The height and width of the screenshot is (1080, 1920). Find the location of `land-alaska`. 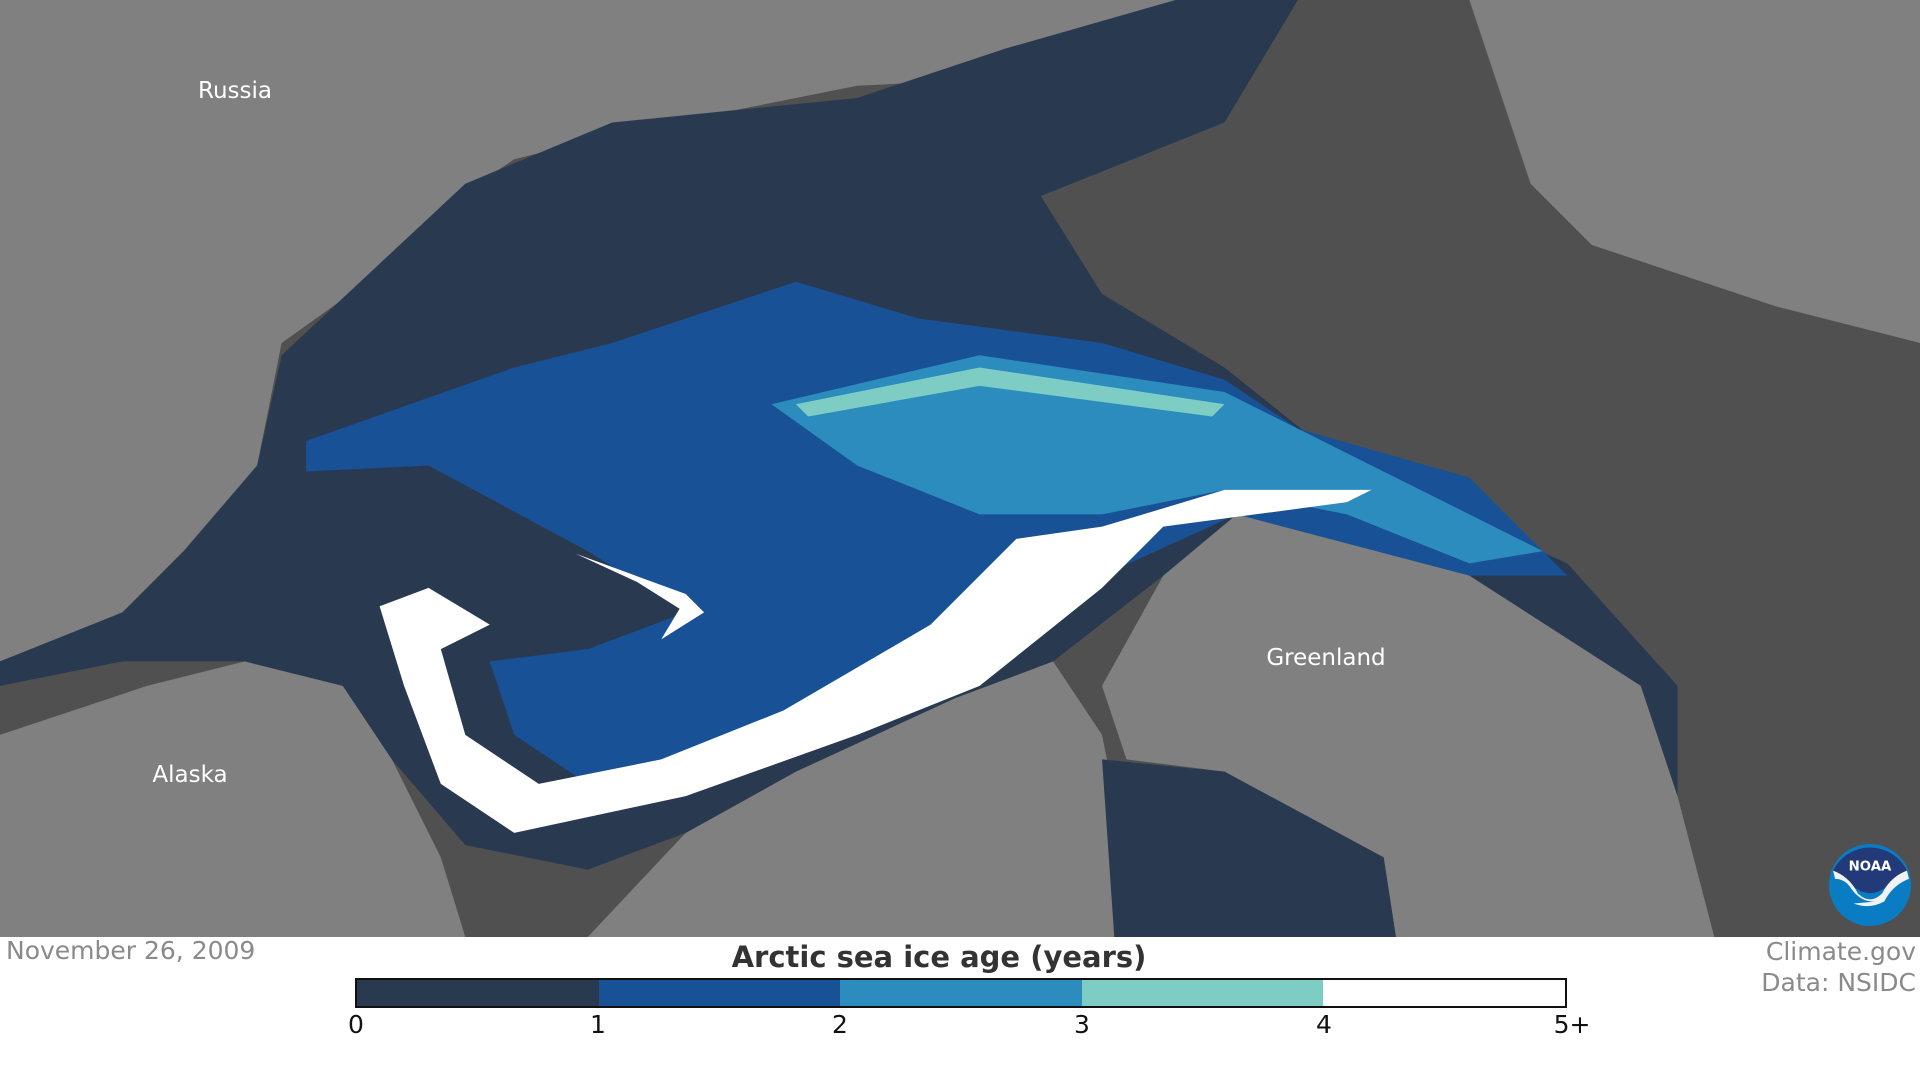

land-alaska is located at coordinates (233, 799).